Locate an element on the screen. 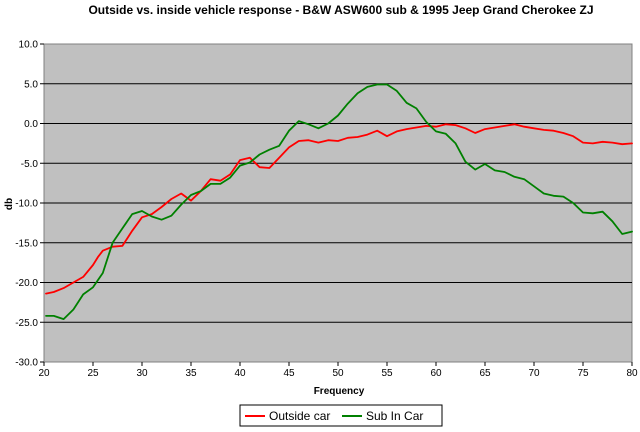 This screenshot has height=432, width=640. x-tick-label: 80 is located at coordinates (632, 373).